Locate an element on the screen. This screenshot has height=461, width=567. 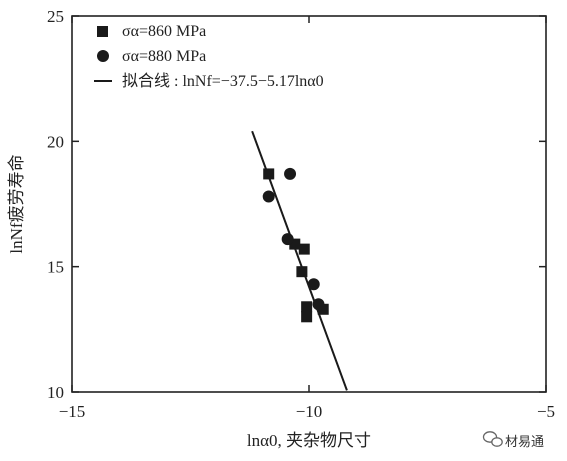
watermark-text: 材易通 is located at coordinates (524, 442).